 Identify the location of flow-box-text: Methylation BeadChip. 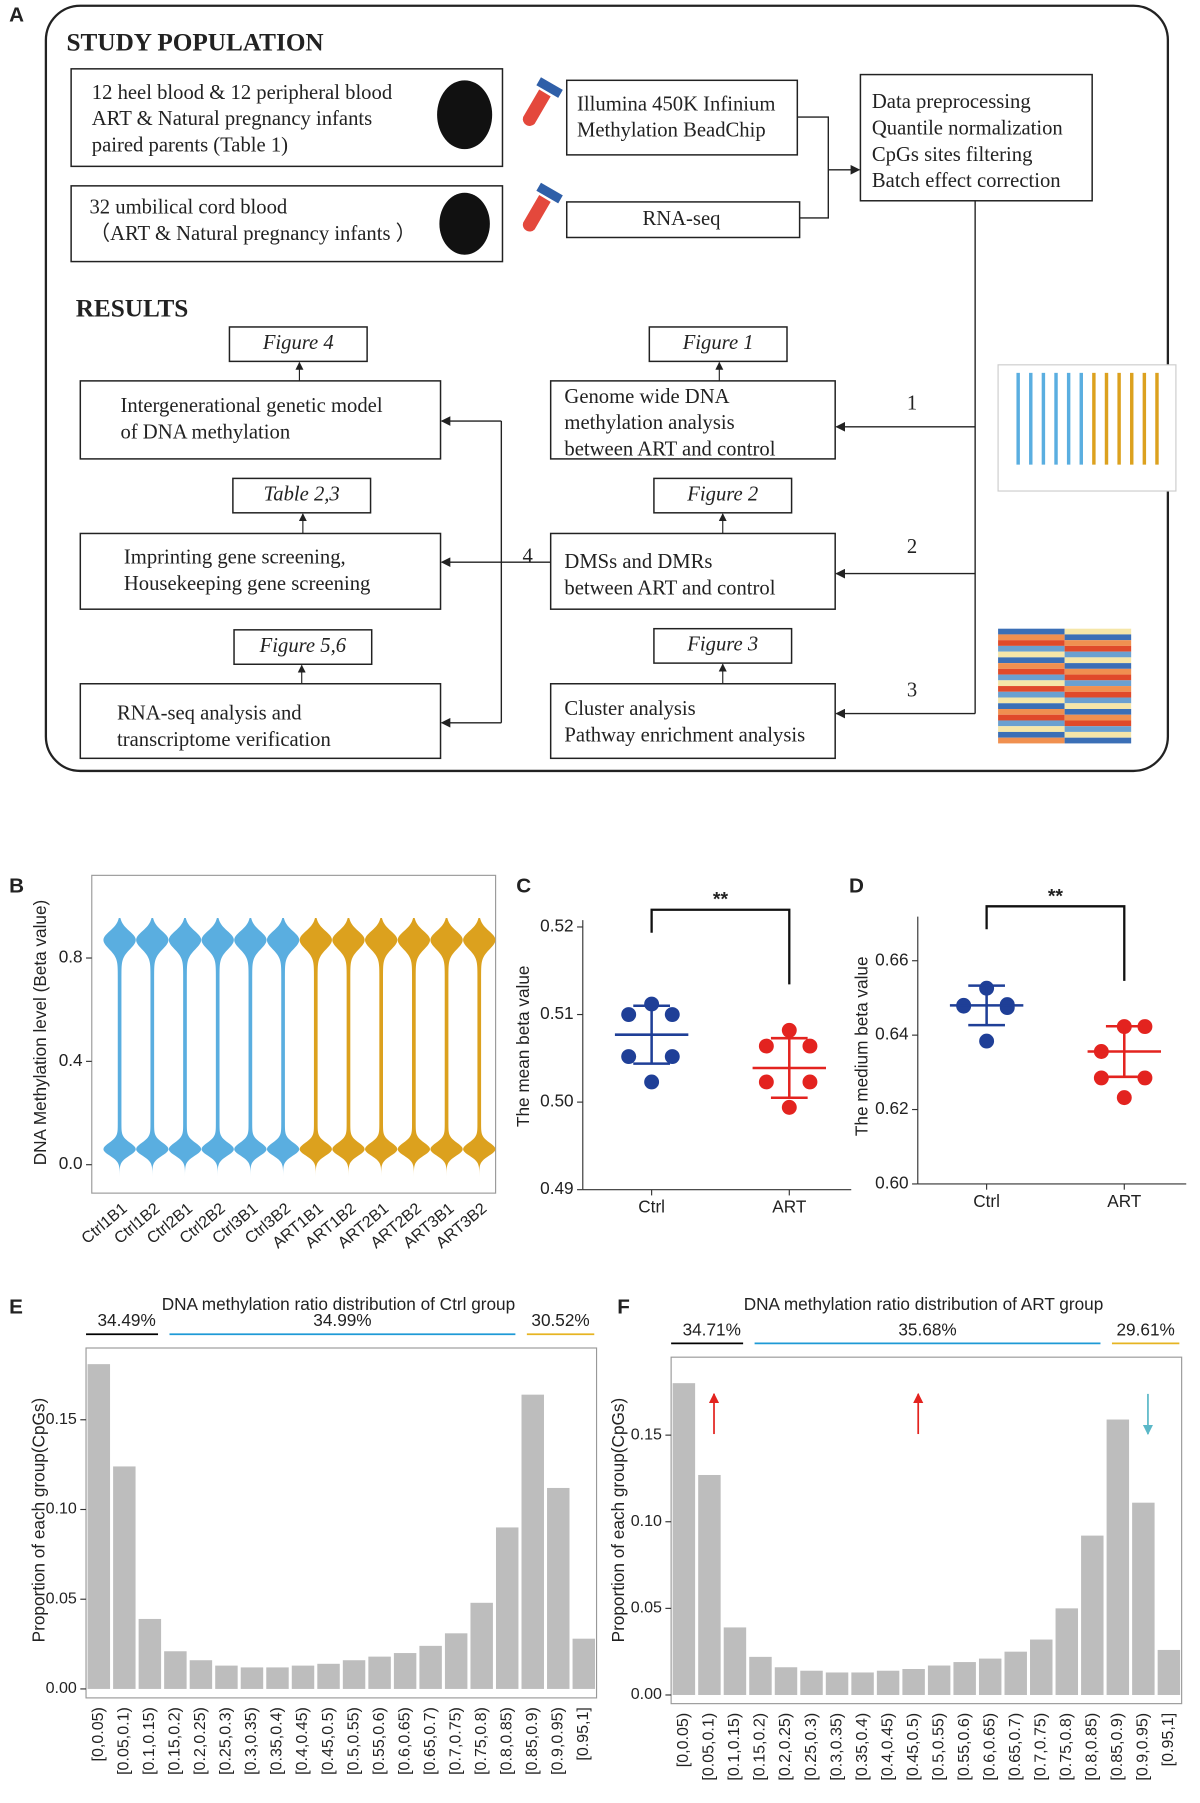
(671, 131).